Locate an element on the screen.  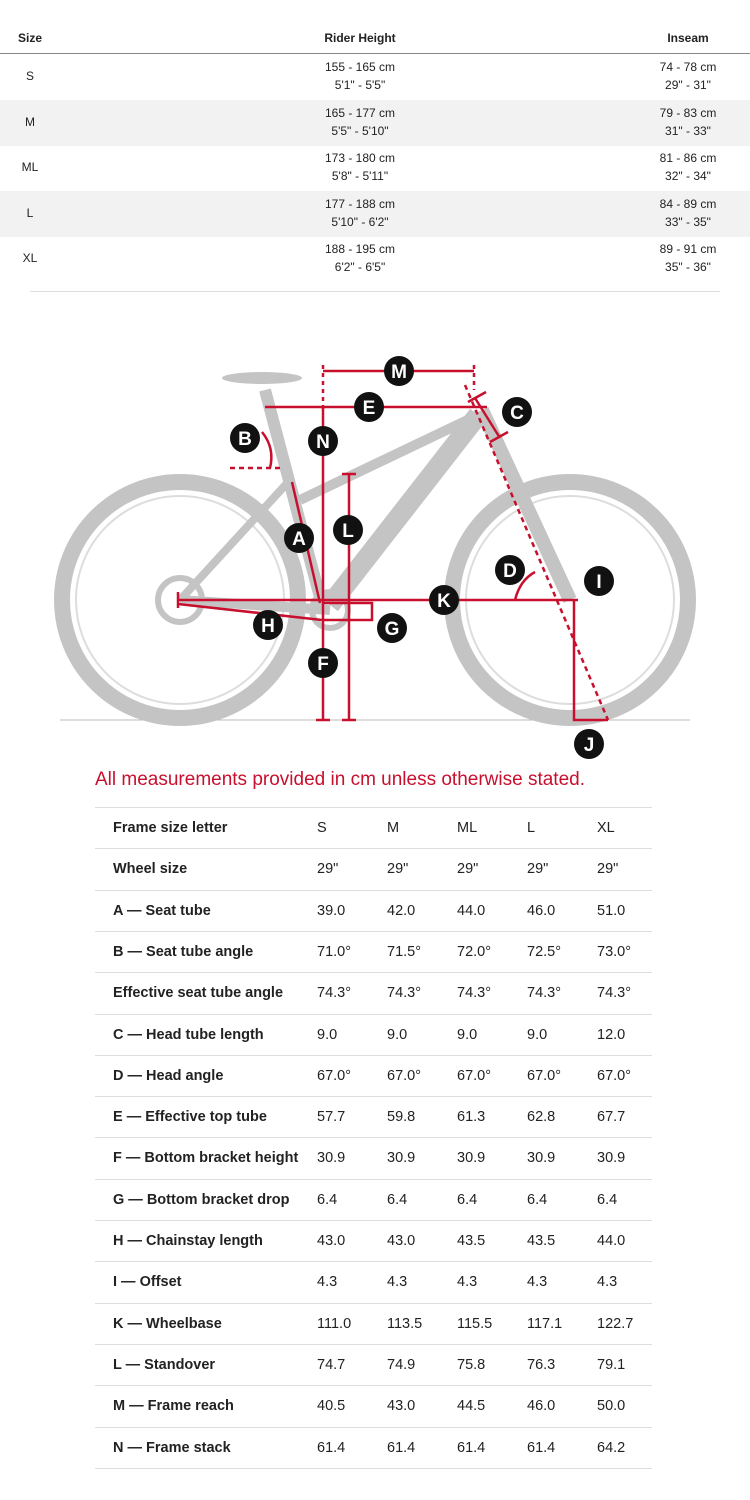
dimension-label: N is located at coordinates (323, 441).